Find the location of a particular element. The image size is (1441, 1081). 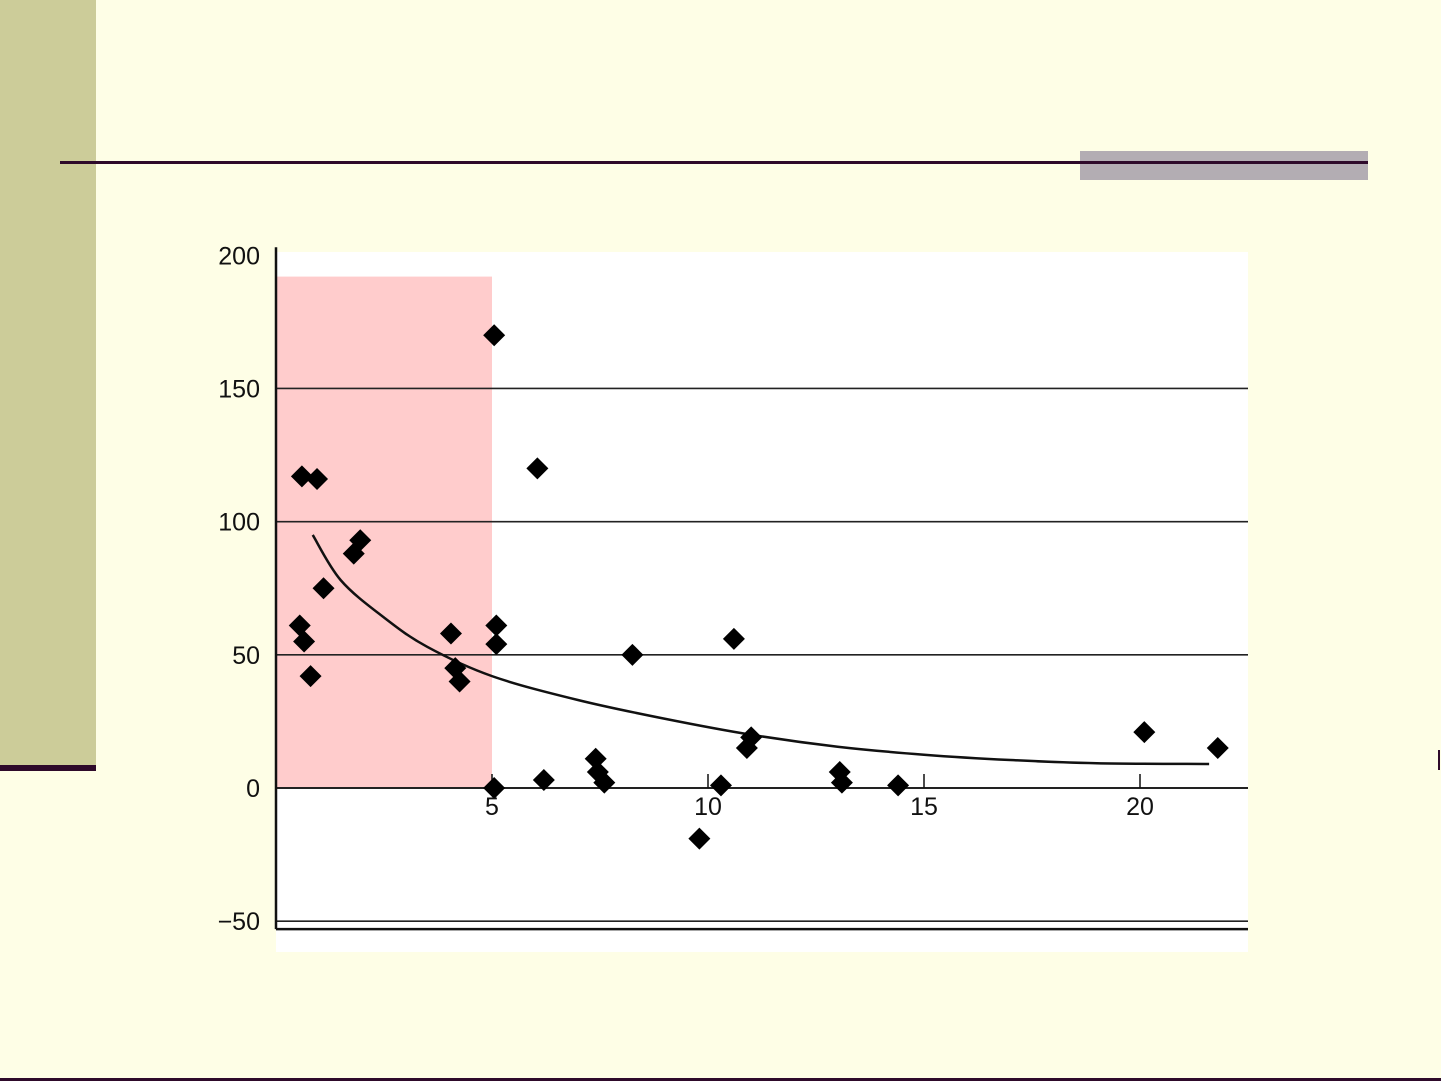

y-tick-label: 200 is located at coordinates (239, 256).